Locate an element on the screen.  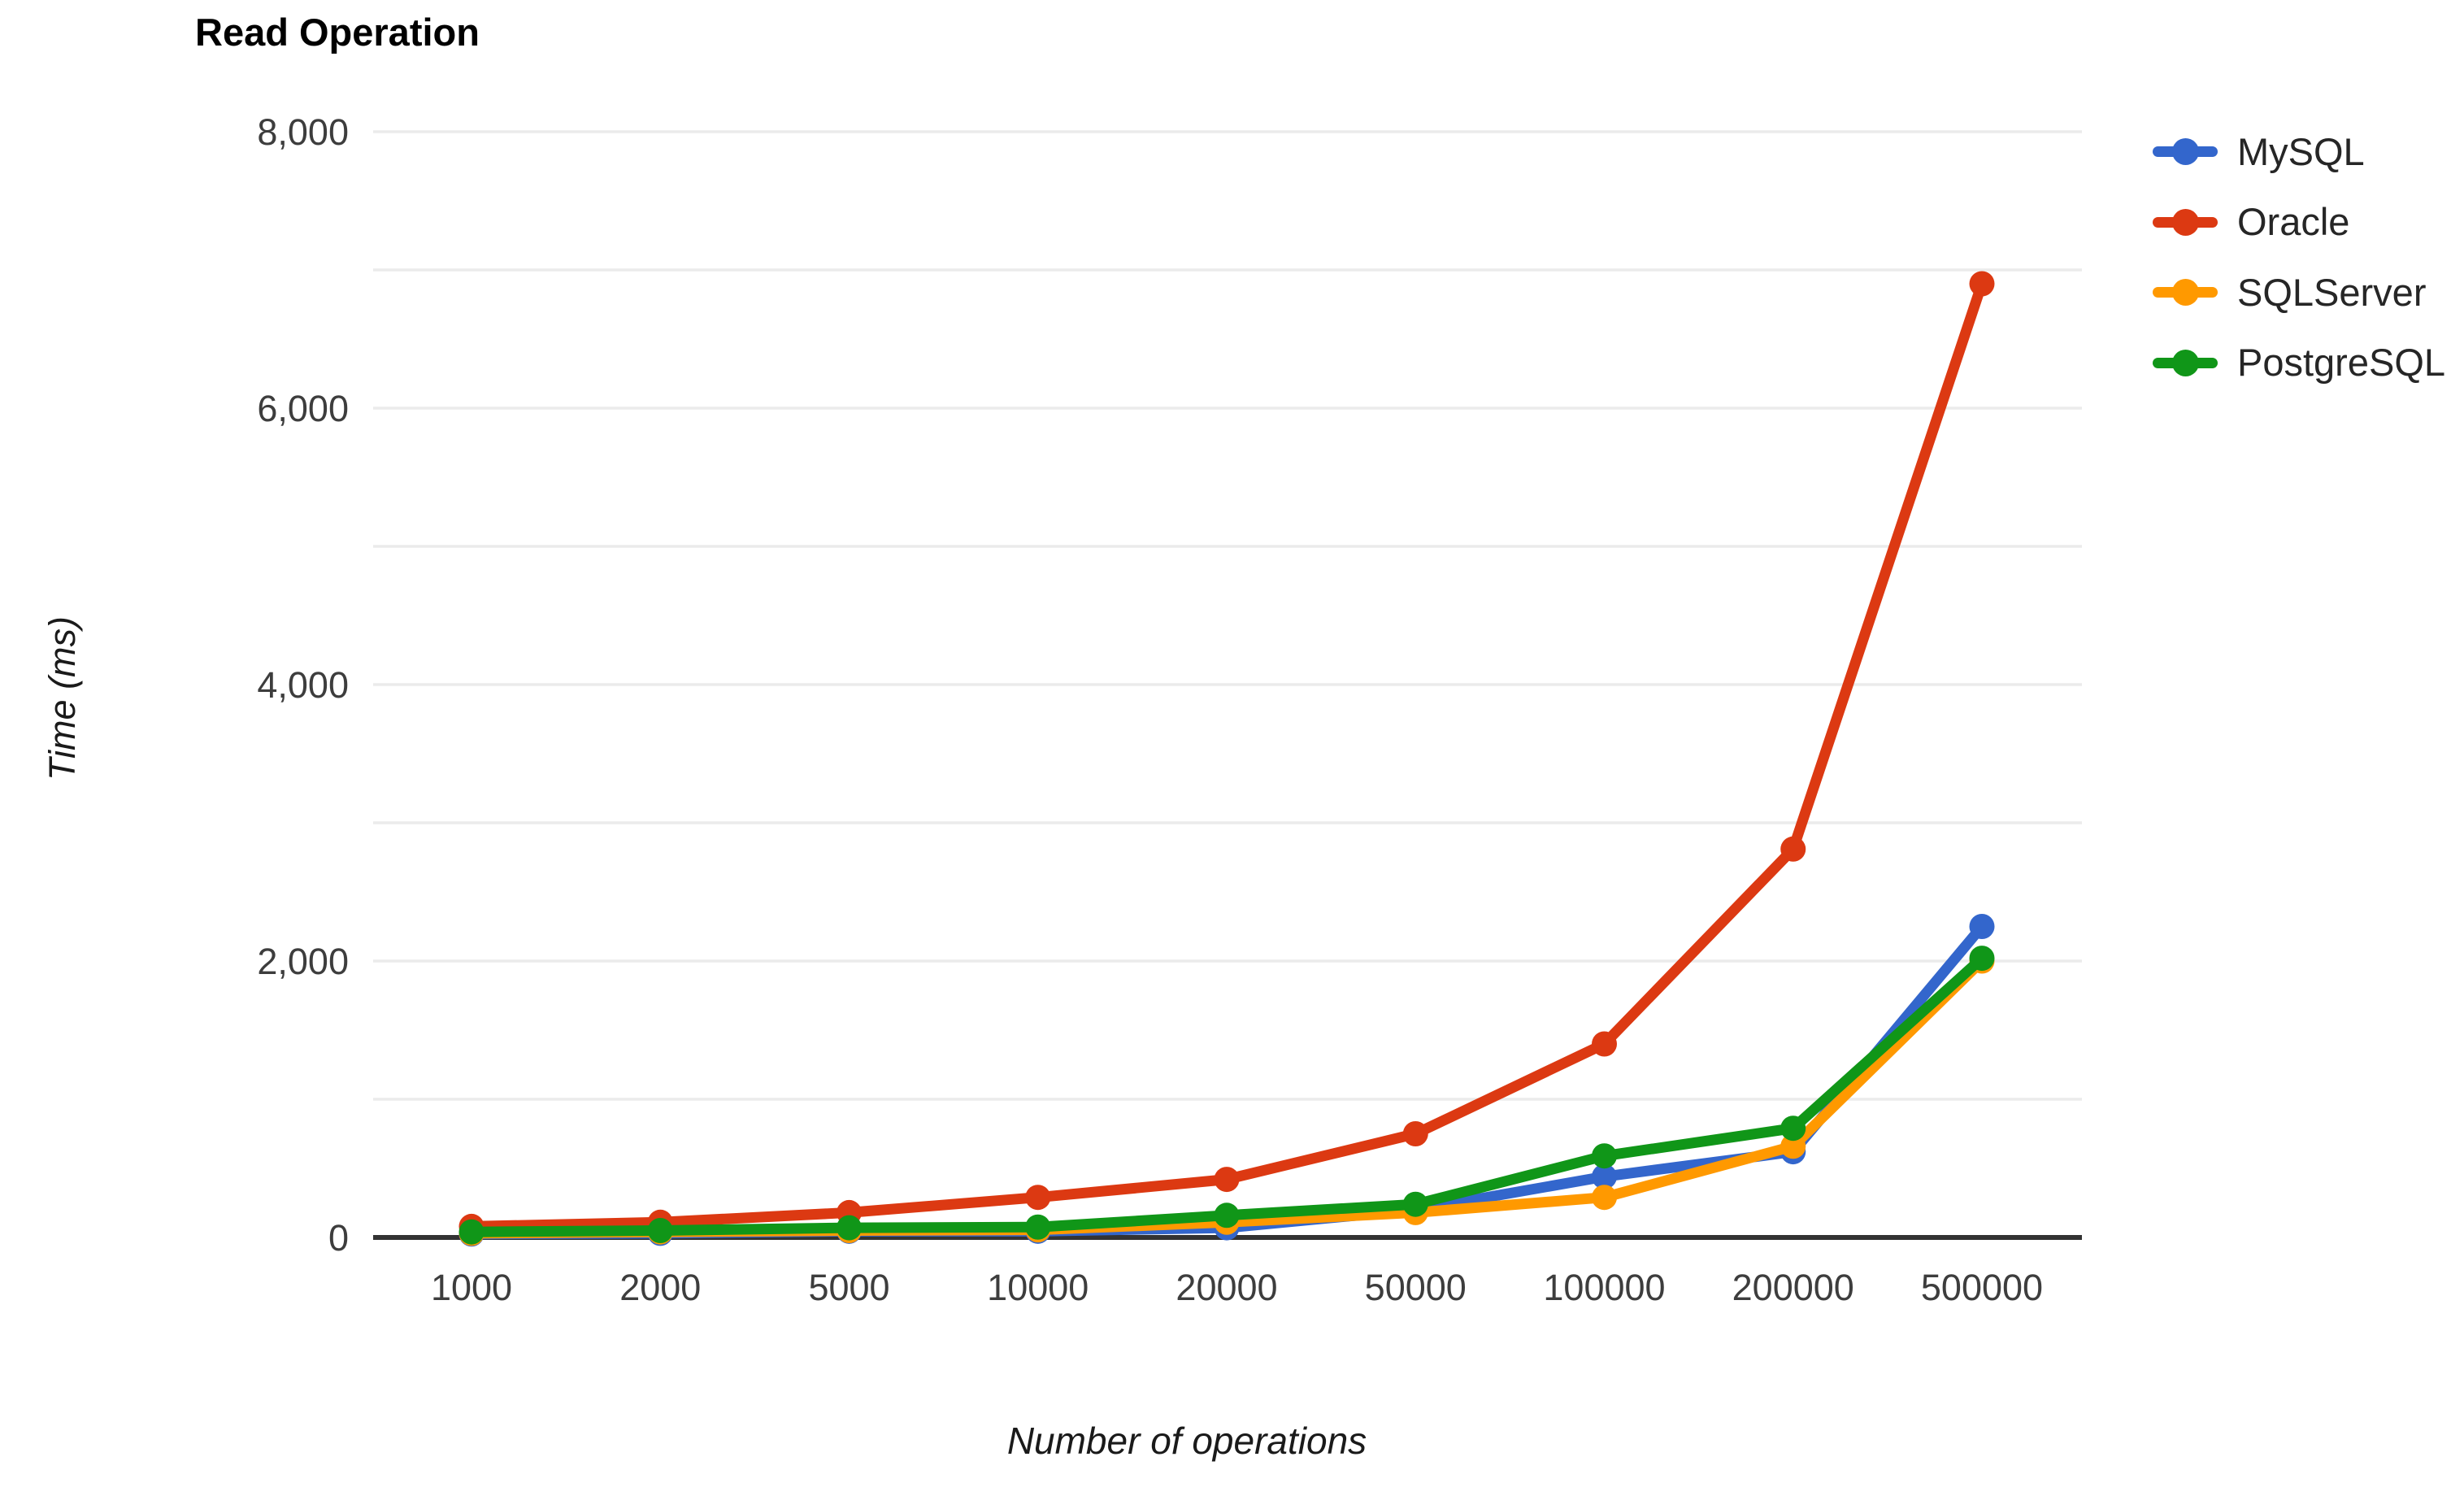
y-tick-label: 8,000 is located at coordinates (303, 132).